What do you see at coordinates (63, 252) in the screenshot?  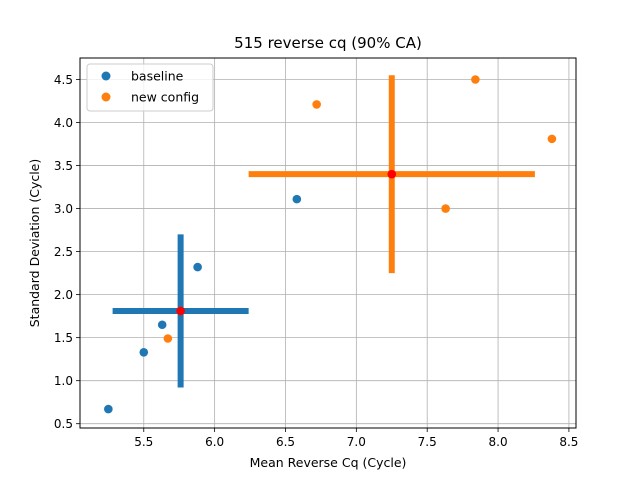 I see `y-tick-label: 2.5` at bounding box center [63, 252].